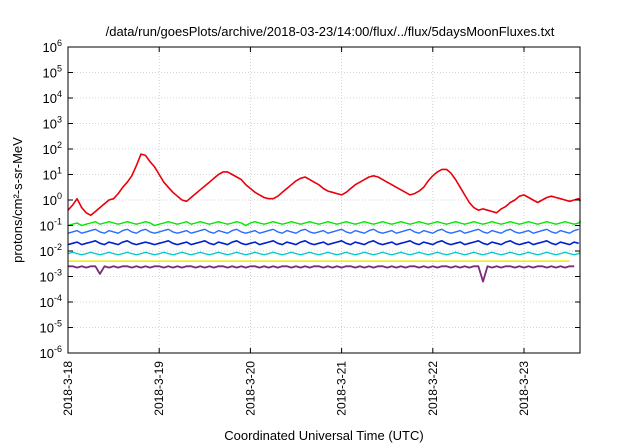 The width and height of the screenshot is (640, 448). Describe the element at coordinates (342, 388) in the screenshot. I see `x-tick-label: 2018-3-21` at that location.